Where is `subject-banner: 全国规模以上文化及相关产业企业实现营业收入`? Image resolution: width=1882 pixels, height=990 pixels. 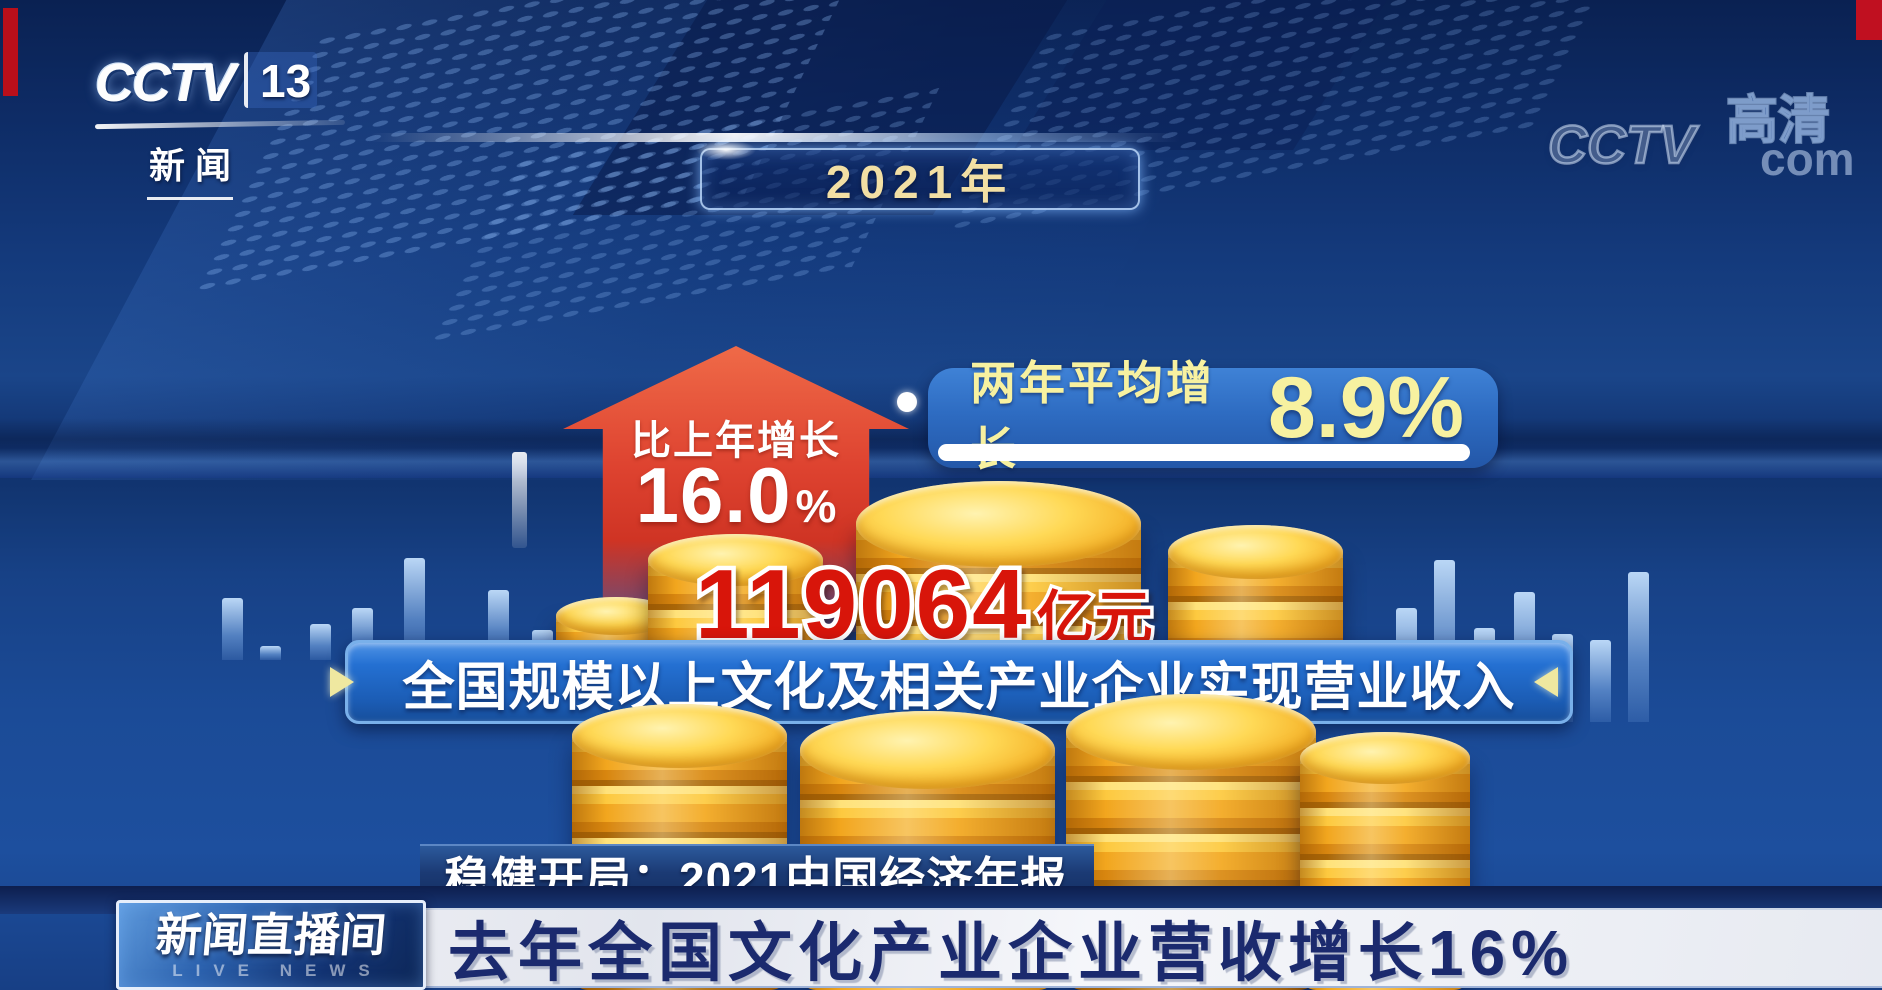
subject-banner: 全国规模以上文化及相关产业企业实现营业收入 is located at coordinates (951, 682).